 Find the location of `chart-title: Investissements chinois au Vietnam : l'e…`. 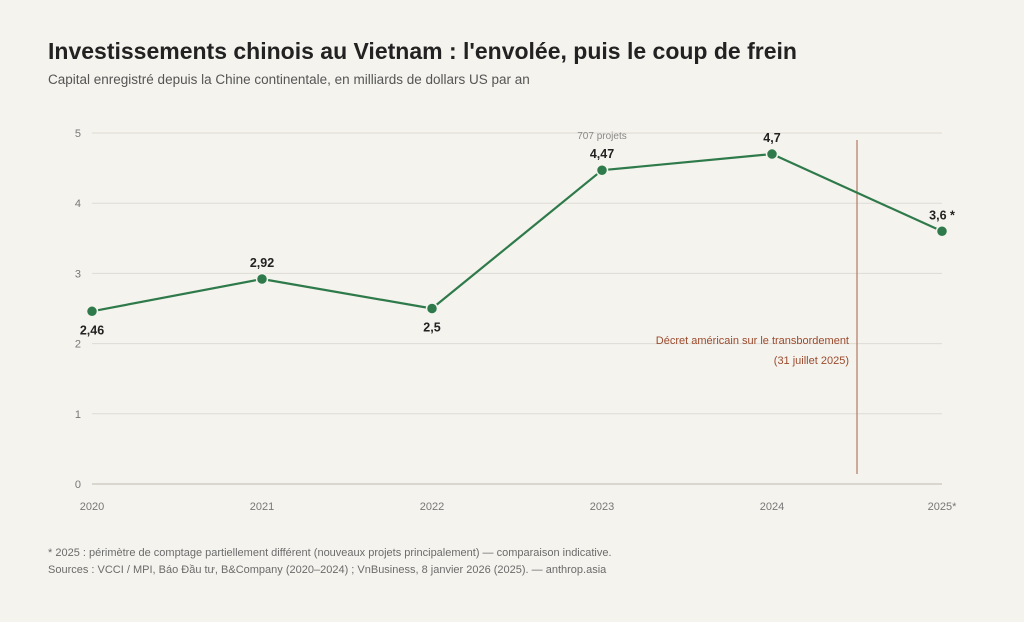

chart-title: Investissements chinois au Vietnam : l'e… is located at coordinates (422, 51).